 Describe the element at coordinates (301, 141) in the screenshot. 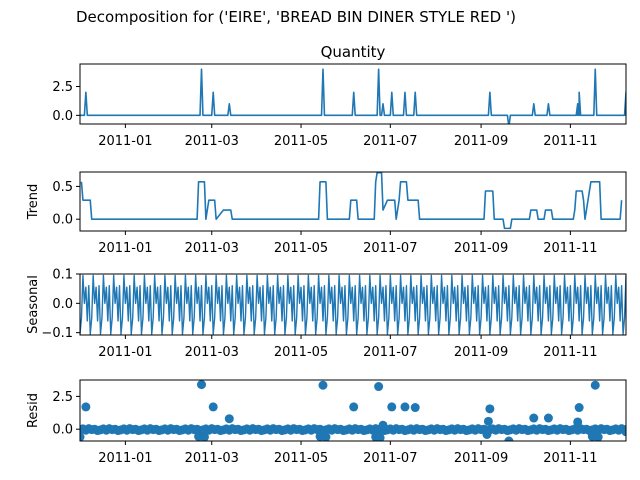

I see `x-tick-label-observed: 2011-05` at that location.